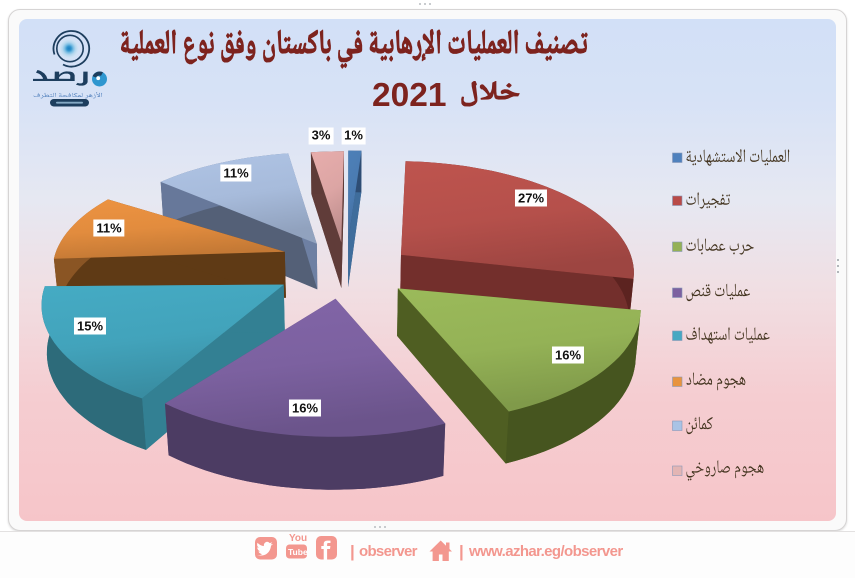 The image size is (855, 578). Describe the element at coordinates (298, 538) in the screenshot. I see `svg-text: You` at that location.